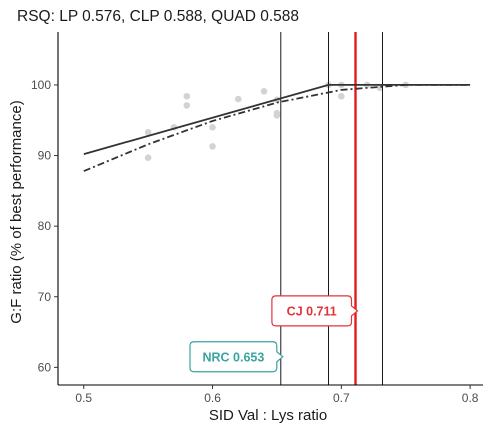 This screenshot has width=489, height=434. I want to click on x-tick-label: 0.5, so click(83, 398).